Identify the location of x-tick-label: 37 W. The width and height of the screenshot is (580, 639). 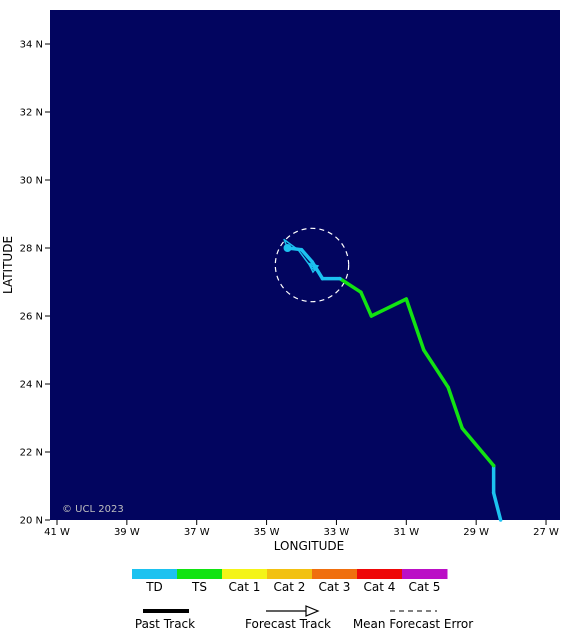
(197, 532).